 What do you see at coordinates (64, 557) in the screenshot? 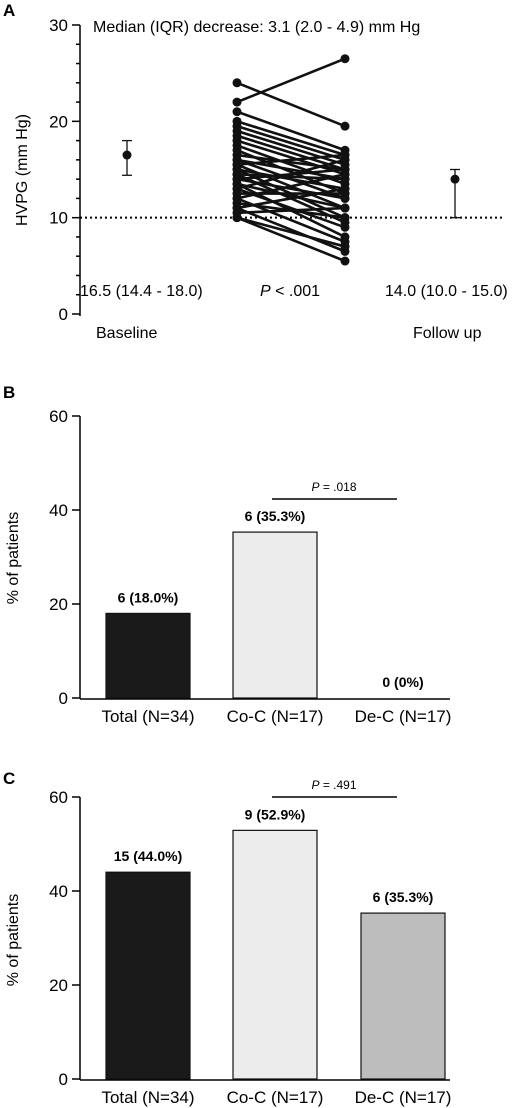
I see `panel-b-y-ticks: 0 20 40 60` at bounding box center [64, 557].